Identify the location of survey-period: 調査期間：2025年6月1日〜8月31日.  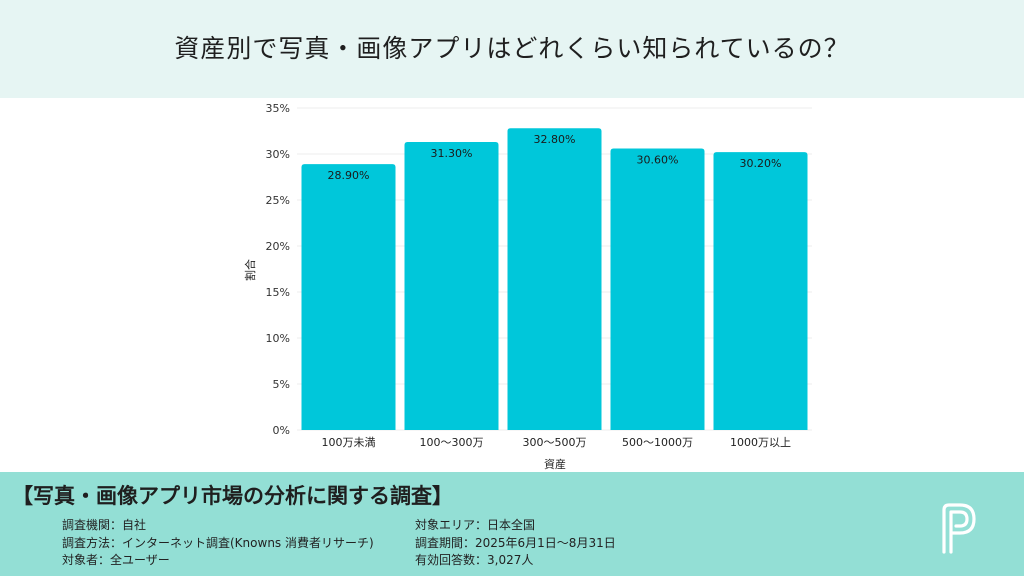
(515, 542).